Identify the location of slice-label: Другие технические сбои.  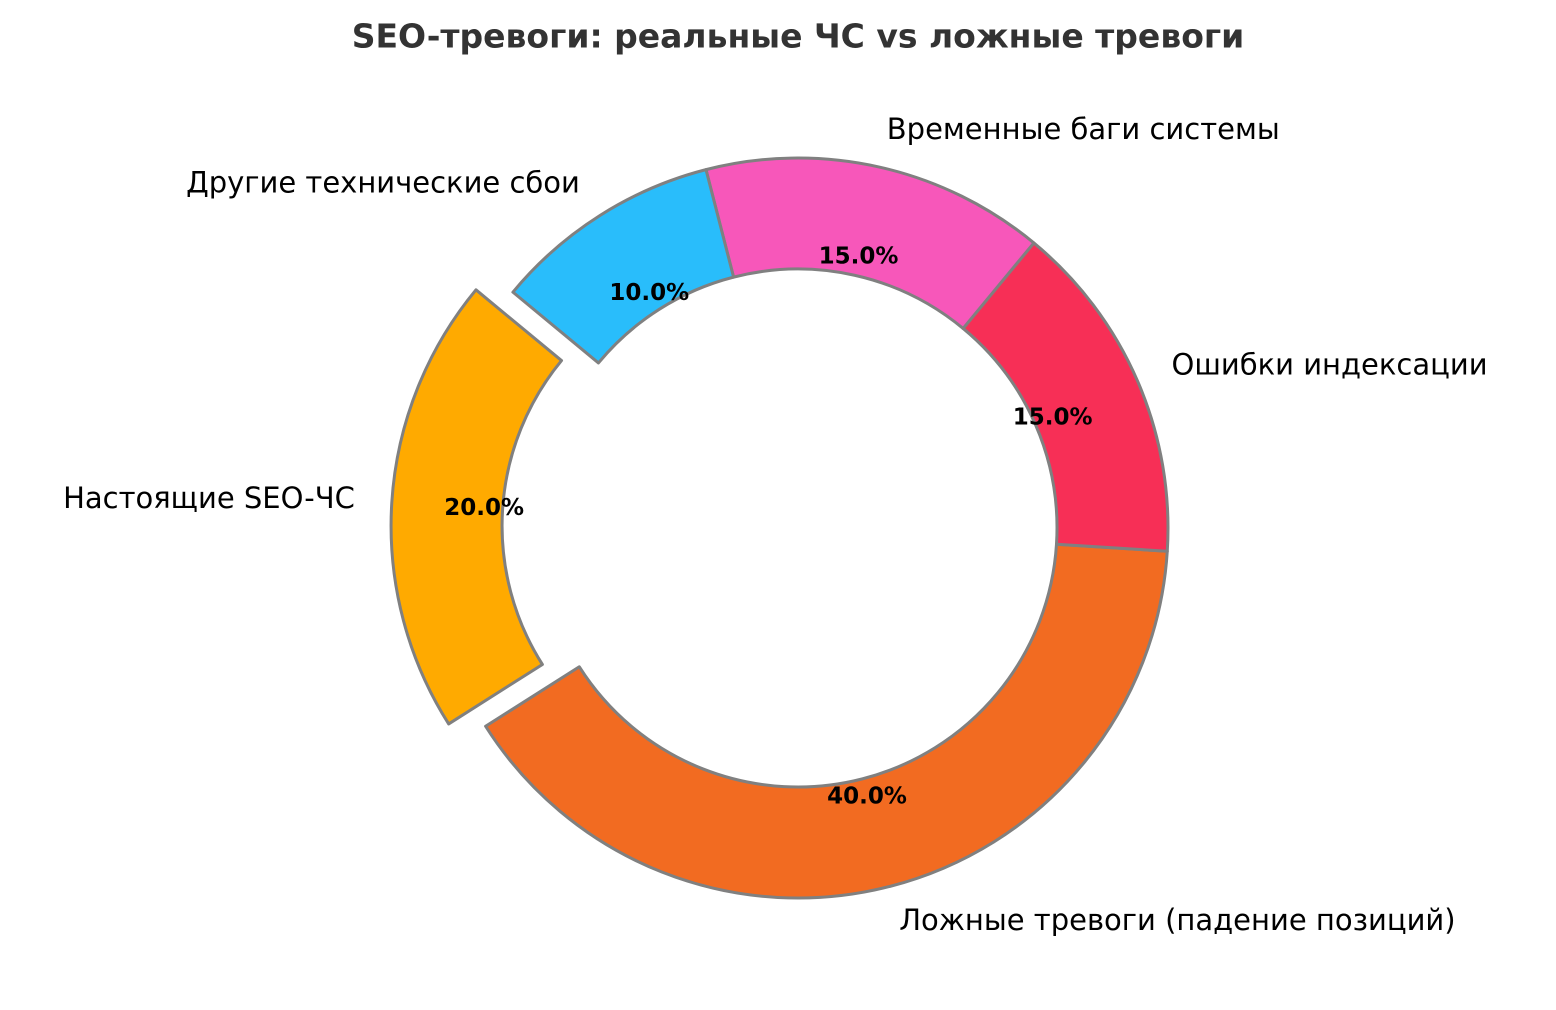
(383, 182).